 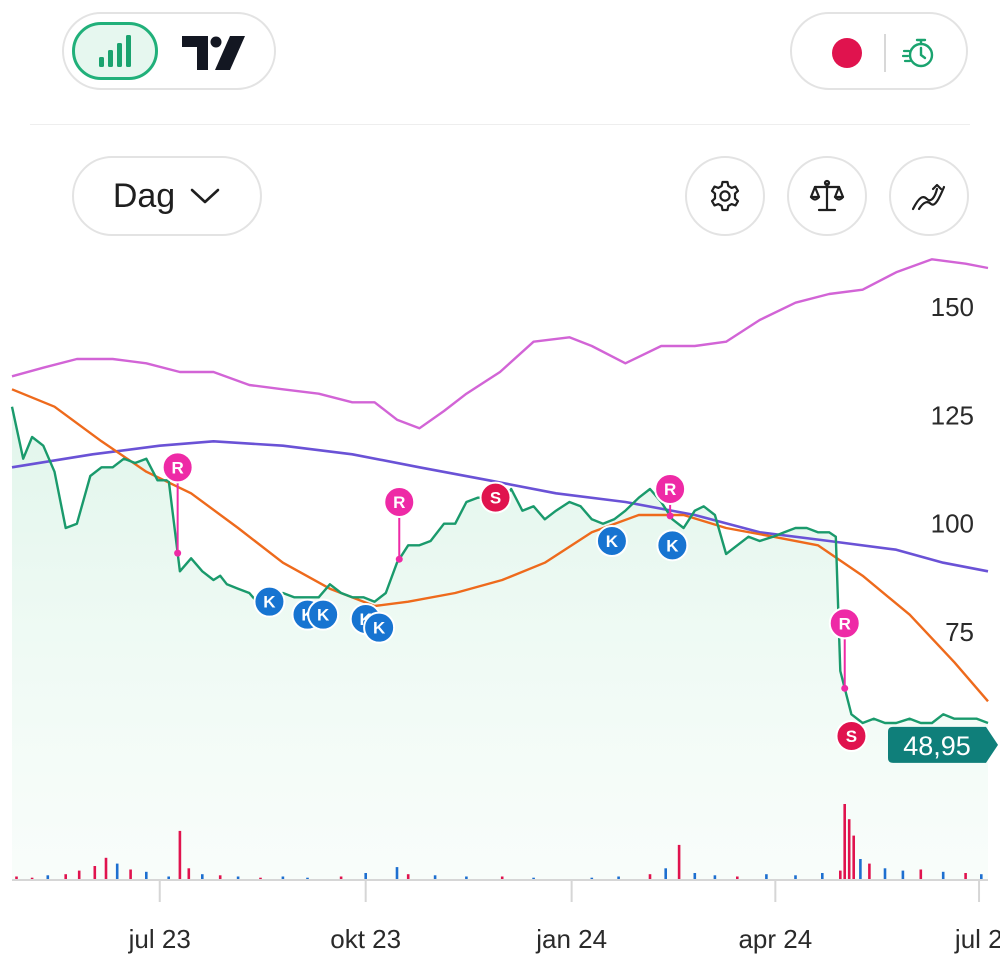 I want to click on divider, so click(x=885, y=53).